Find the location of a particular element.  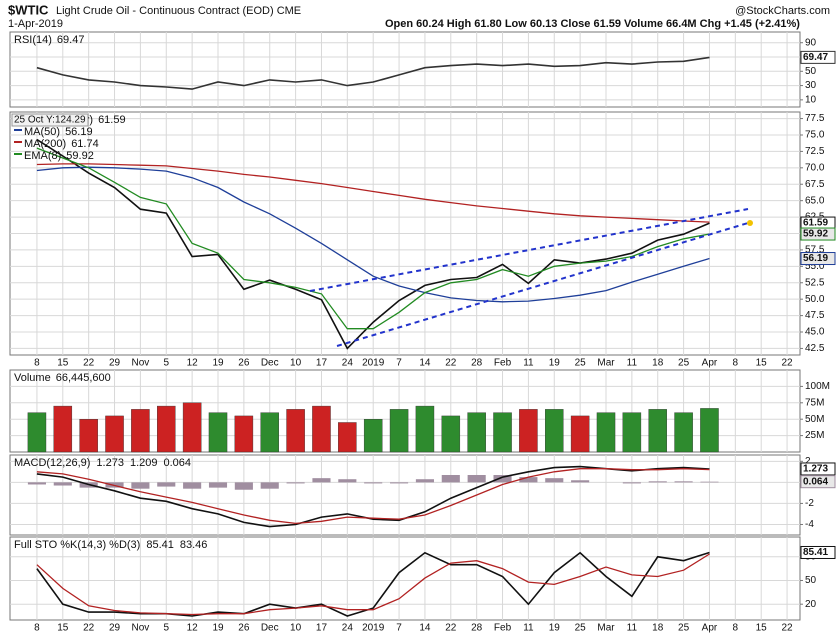

date: 1-Apr-2019 is located at coordinates (35, 24).